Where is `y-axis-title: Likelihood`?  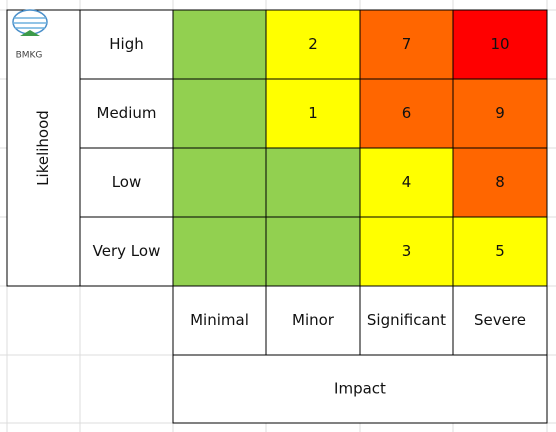 y-axis-title: Likelihood is located at coordinates (43, 148).